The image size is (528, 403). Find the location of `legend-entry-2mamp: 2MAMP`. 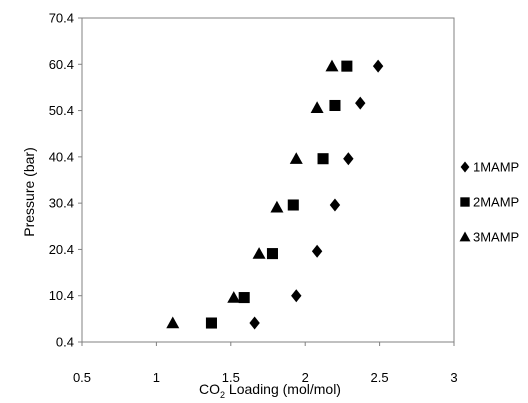

legend-entry-2mamp: 2MAMP is located at coordinates (489, 202).